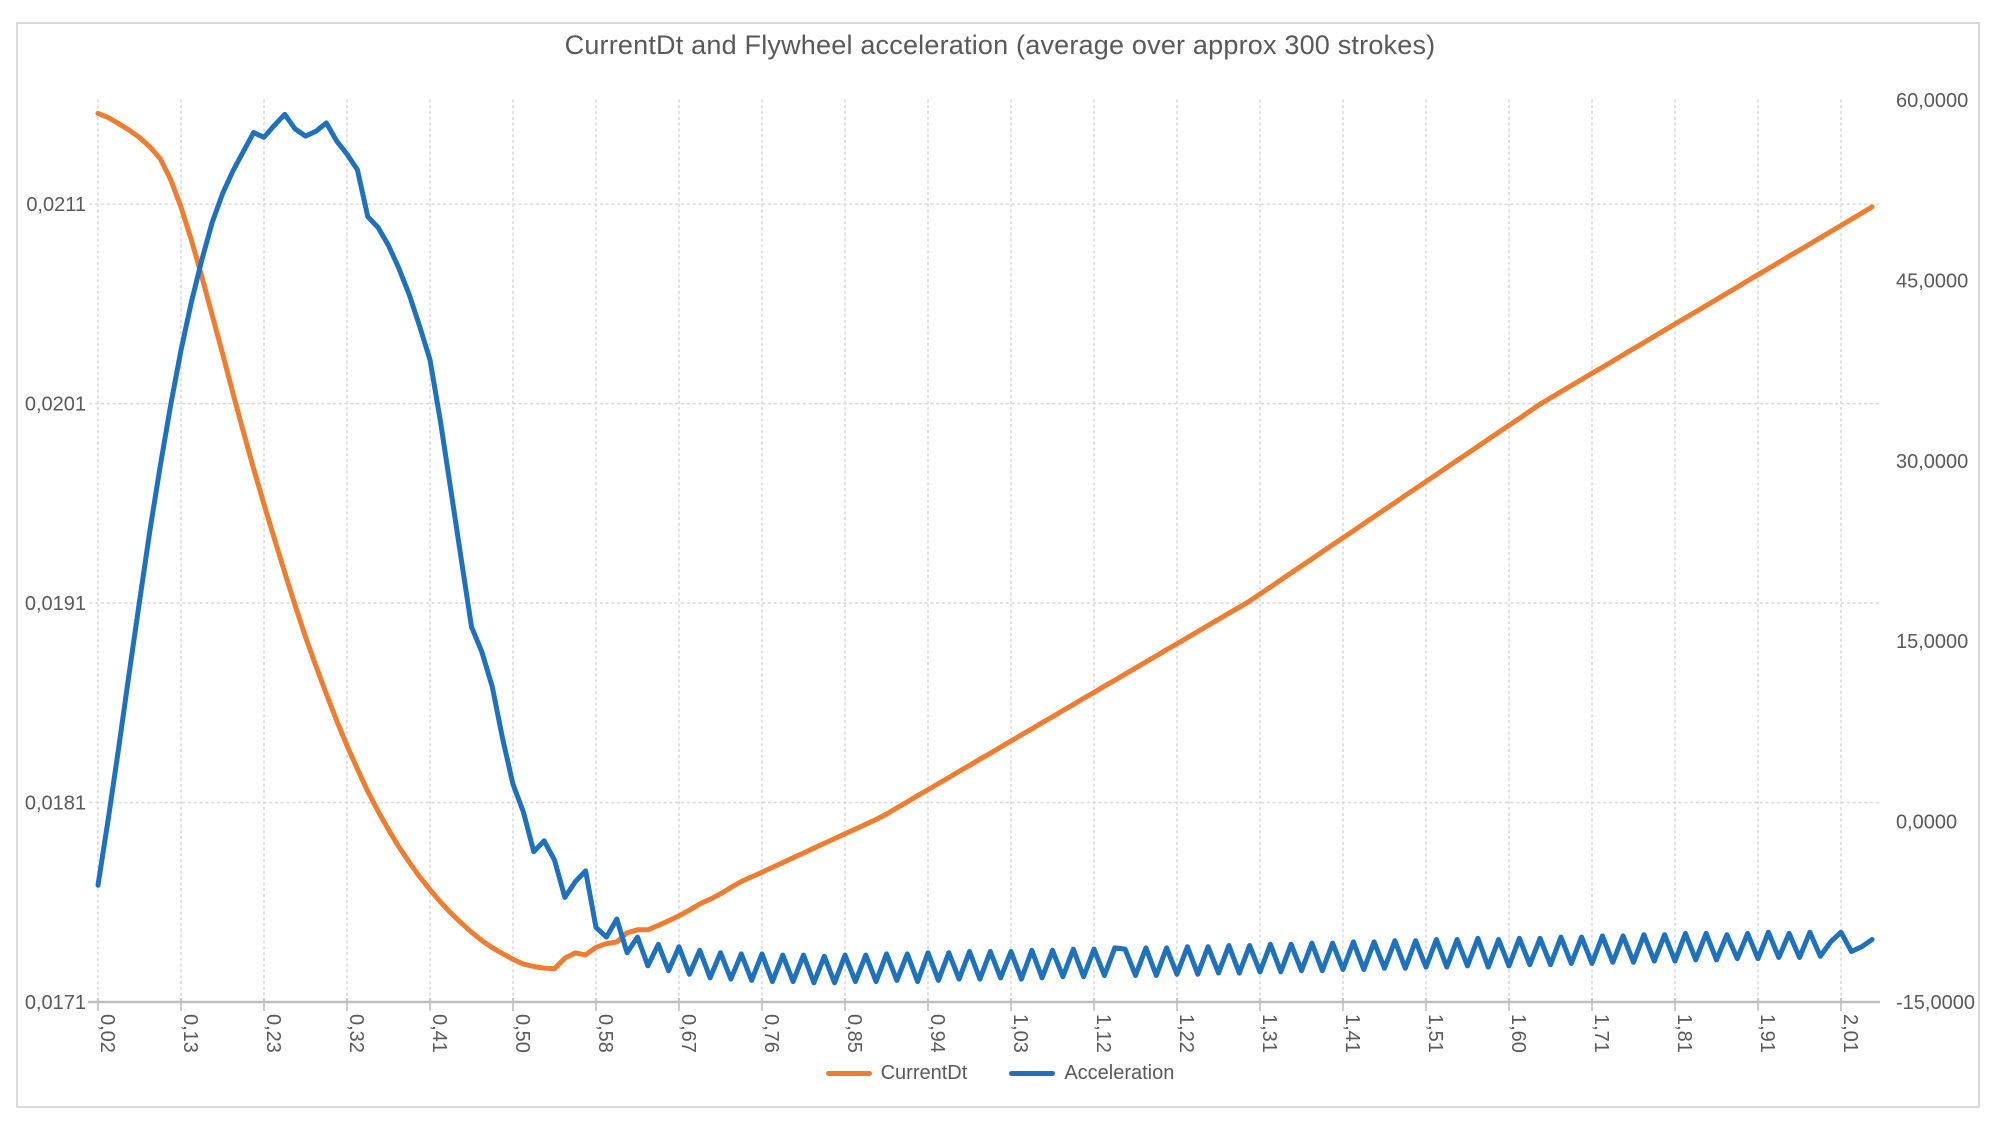  What do you see at coordinates (522, 1033) in the screenshot?
I see `x-tick-label: 0,50` at bounding box center [522, 1033].